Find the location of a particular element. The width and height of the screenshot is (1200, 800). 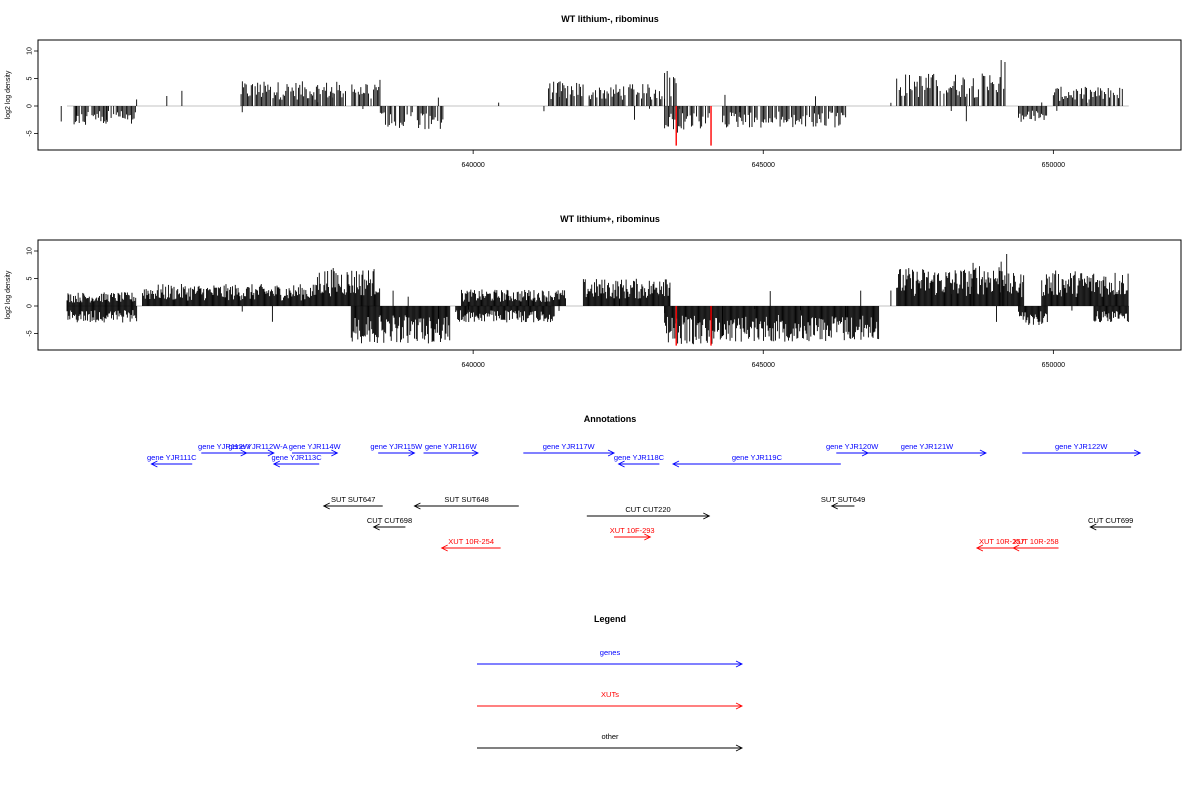

annotation-label: gene YJR117W is located at coordinates (569, 446).